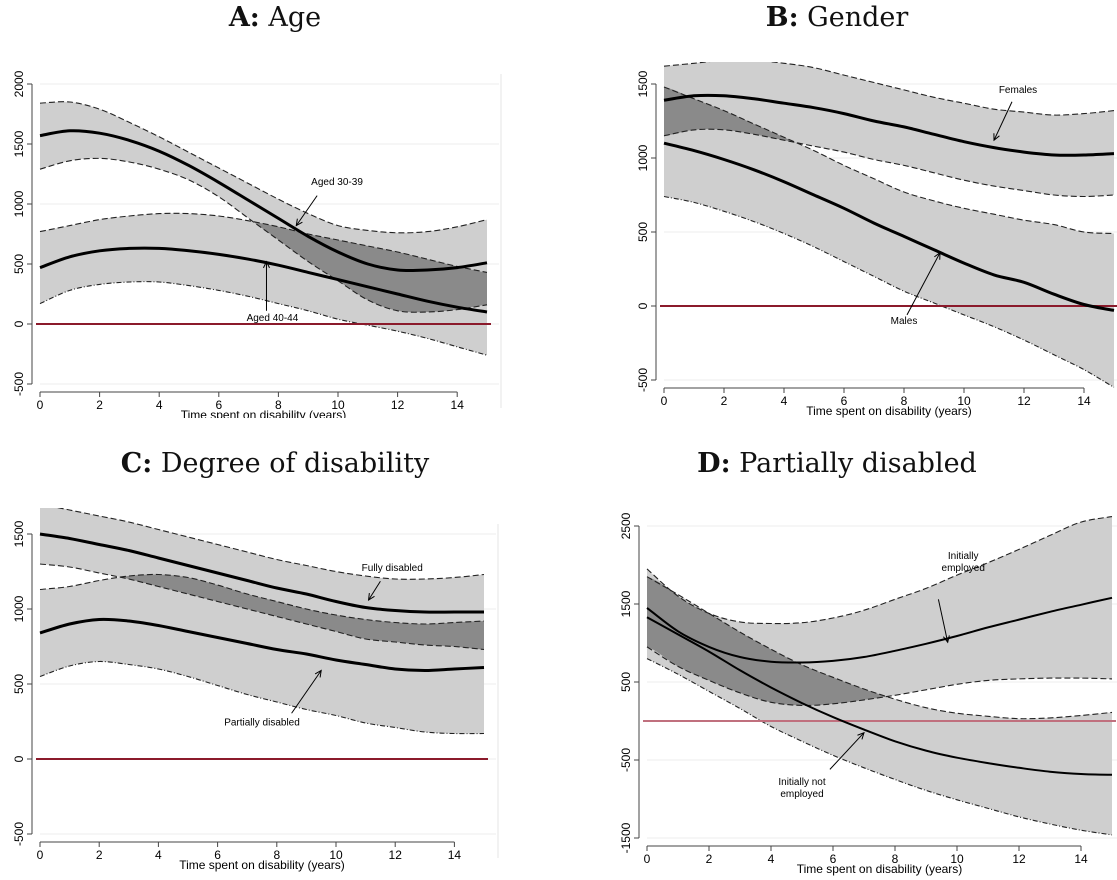 This screenshot has height=880, width=1117. Describe the element at coordinates (273, 318) in the screenshot. I see `annotation-label: Aged 40-44` at that location.